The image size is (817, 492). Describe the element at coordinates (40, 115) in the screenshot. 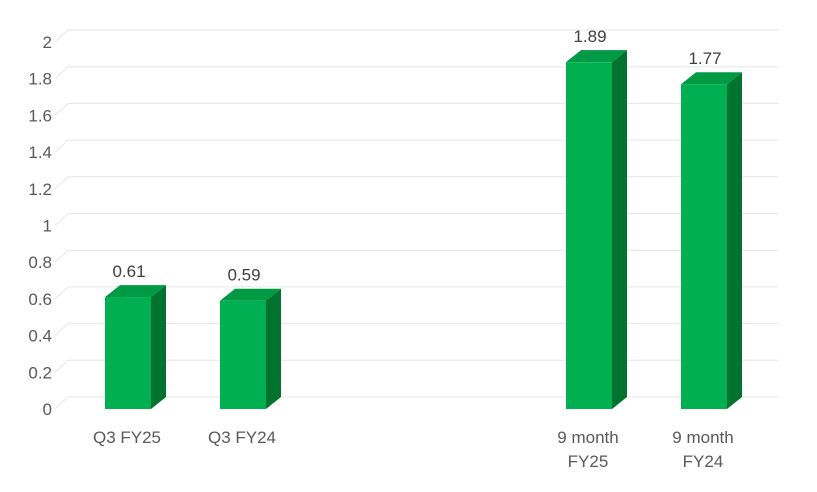

I see `y-tick-label: 1.6` at that location.